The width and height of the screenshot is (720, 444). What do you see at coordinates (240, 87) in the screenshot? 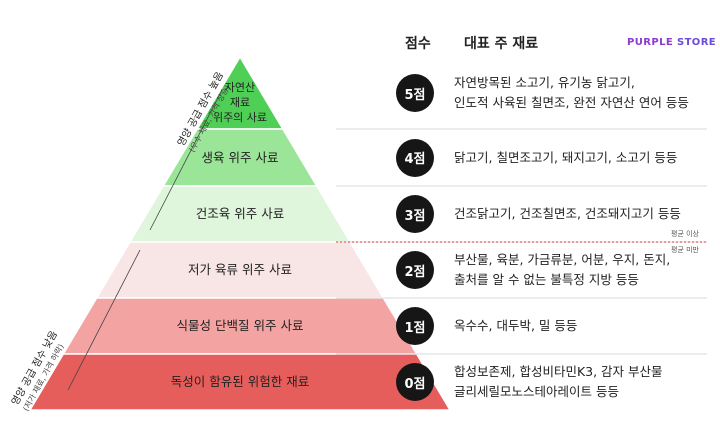
I see `tier-label-0-line-0: 자연산` at bounding box center [240, 87].